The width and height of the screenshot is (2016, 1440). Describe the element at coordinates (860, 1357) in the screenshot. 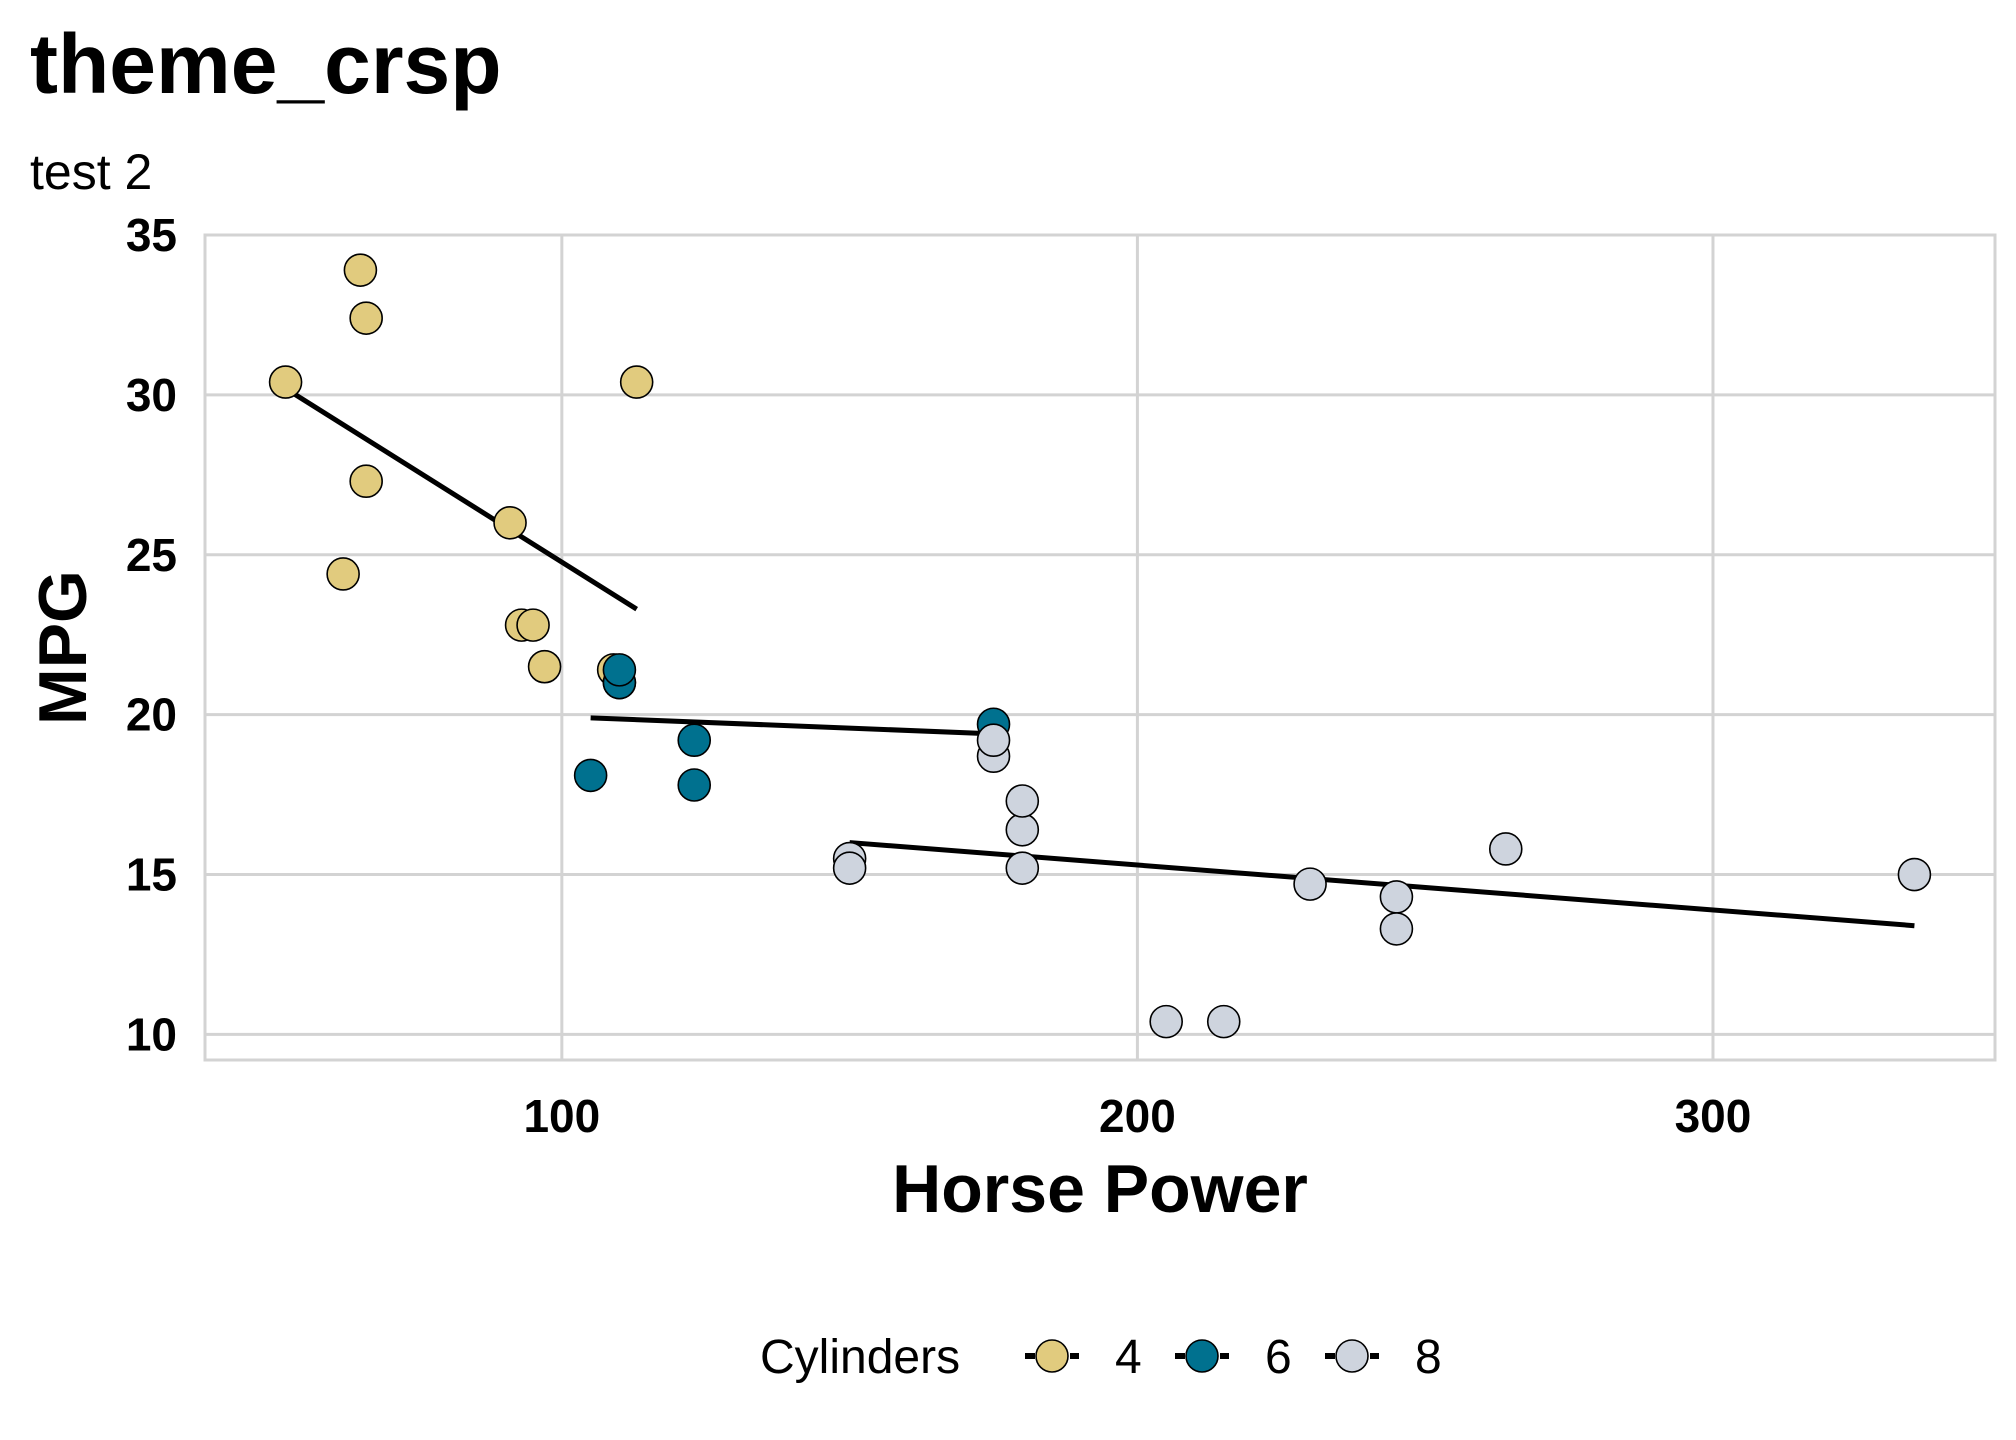

I see `legend-title: Cylinders` at that location.